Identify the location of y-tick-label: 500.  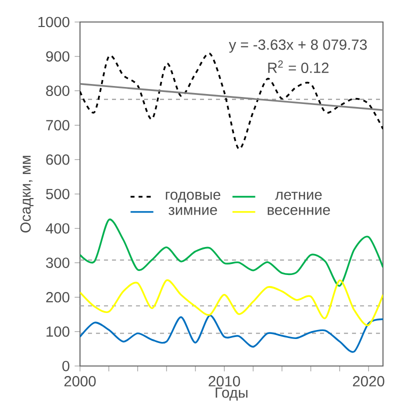
(58, 194).